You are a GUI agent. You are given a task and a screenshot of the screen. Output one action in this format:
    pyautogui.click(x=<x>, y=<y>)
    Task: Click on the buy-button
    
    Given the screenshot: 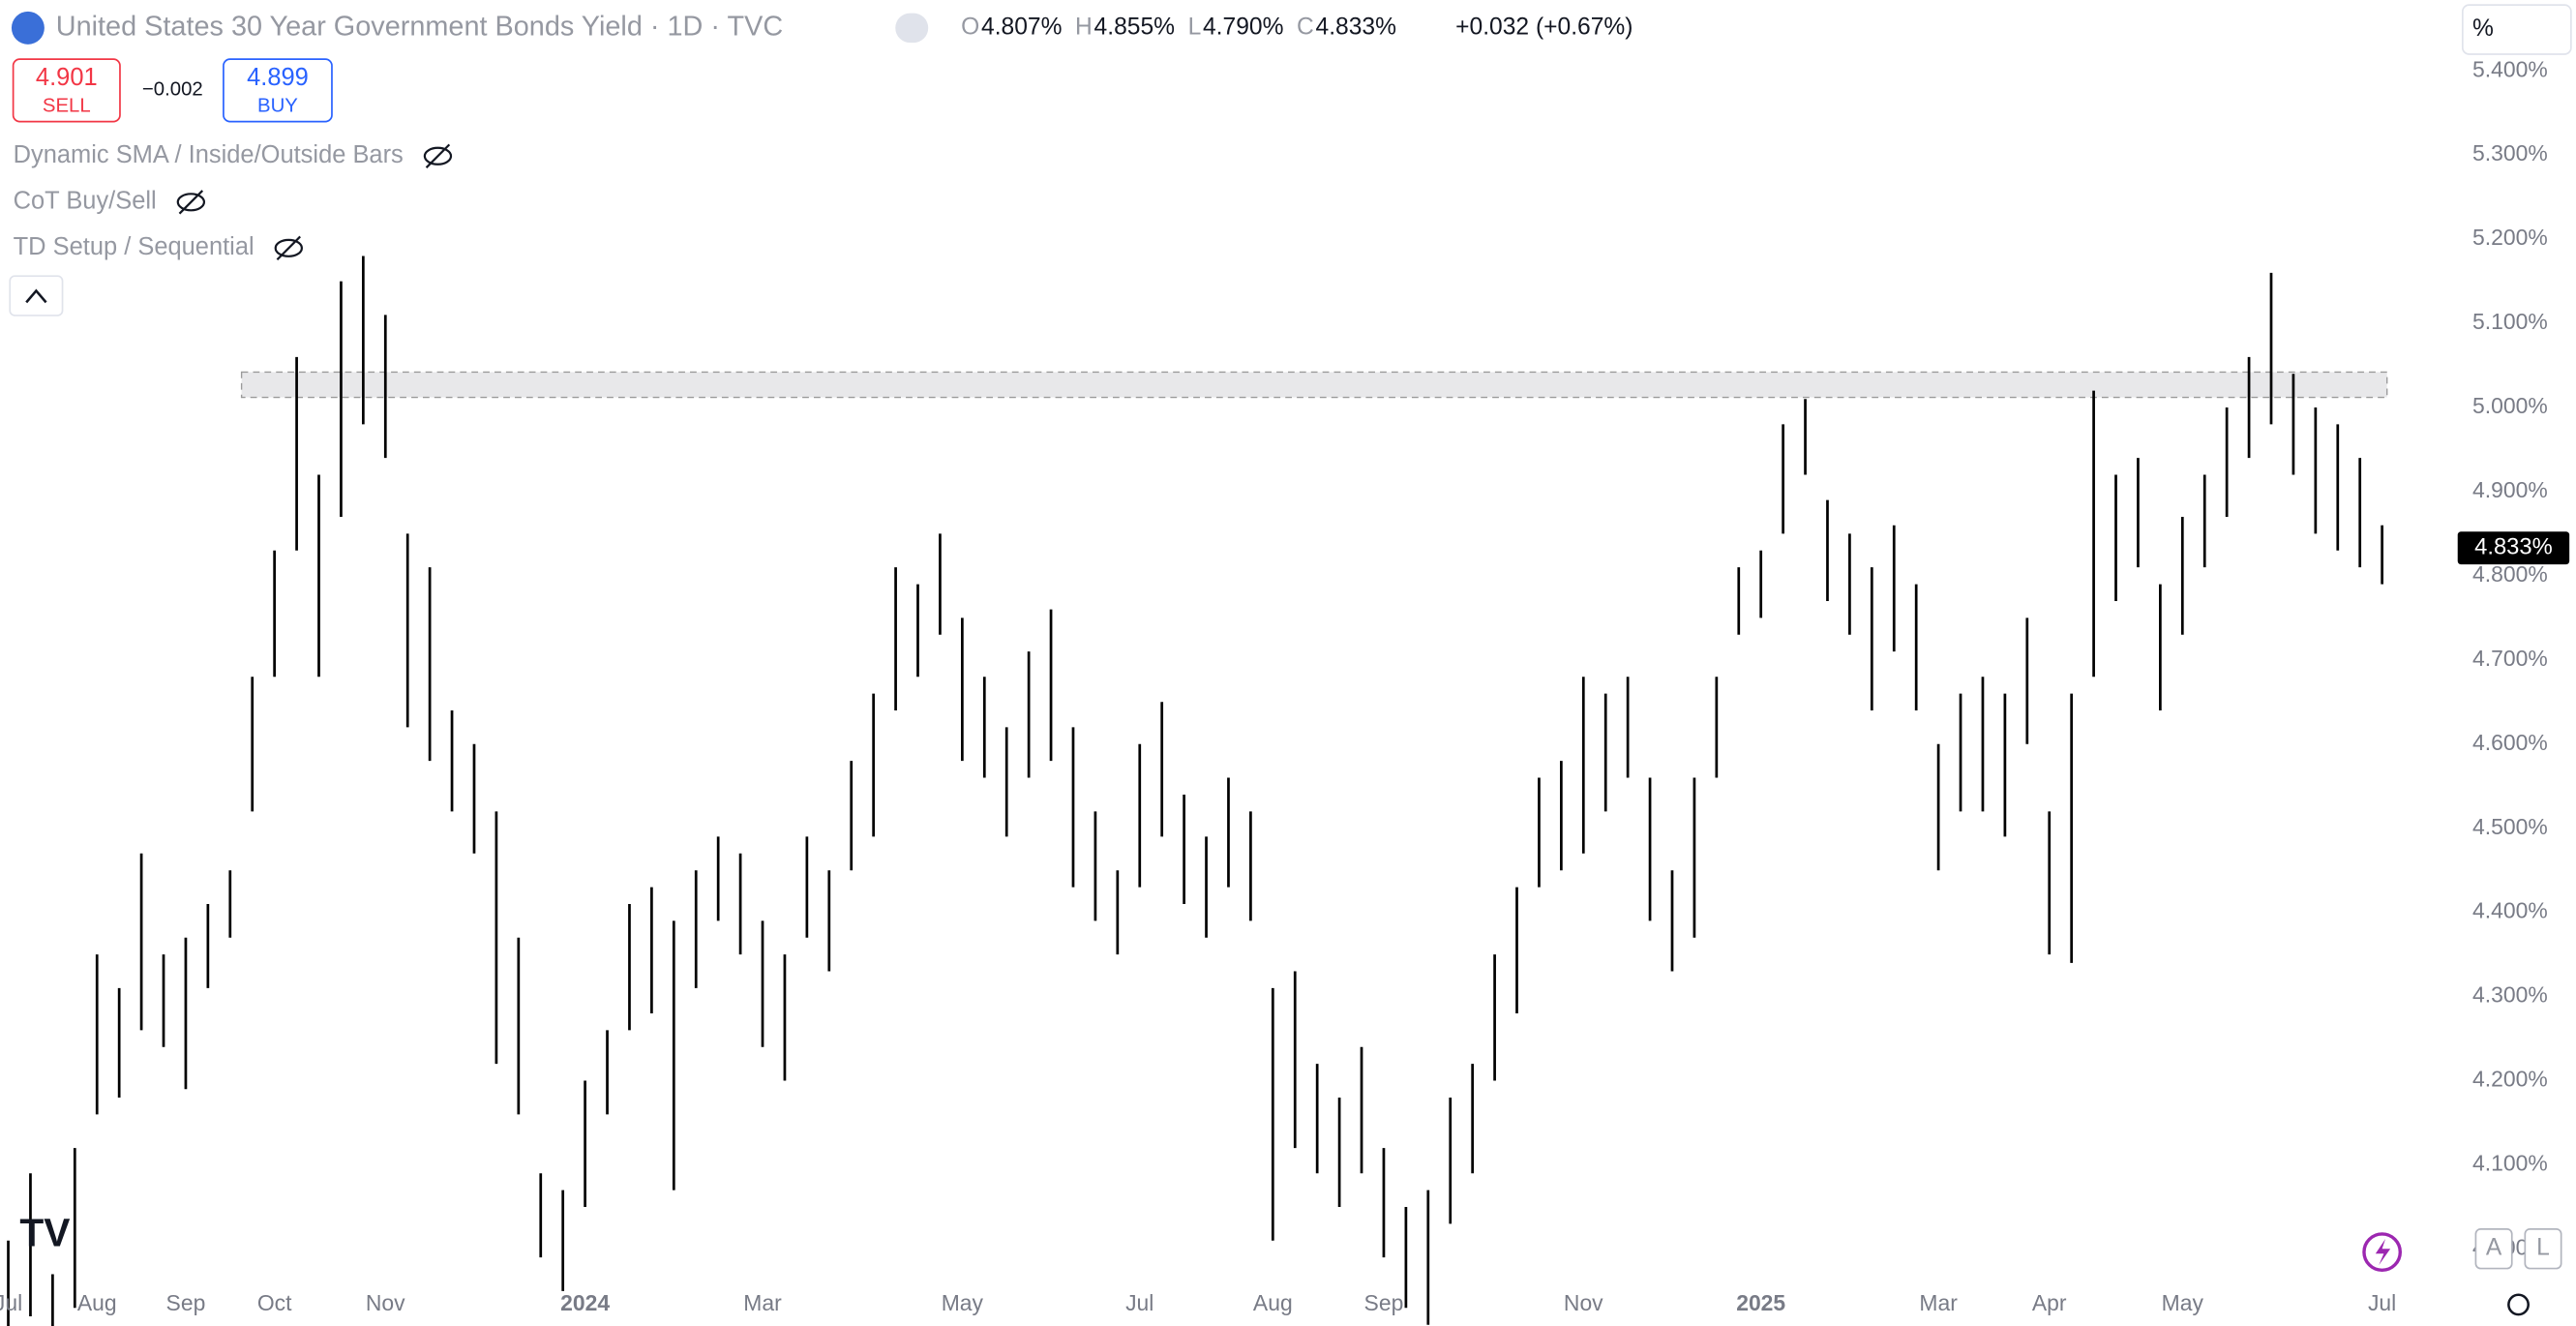 What is the action you would take?
    pyautogui.click(x=278, y=90)
    